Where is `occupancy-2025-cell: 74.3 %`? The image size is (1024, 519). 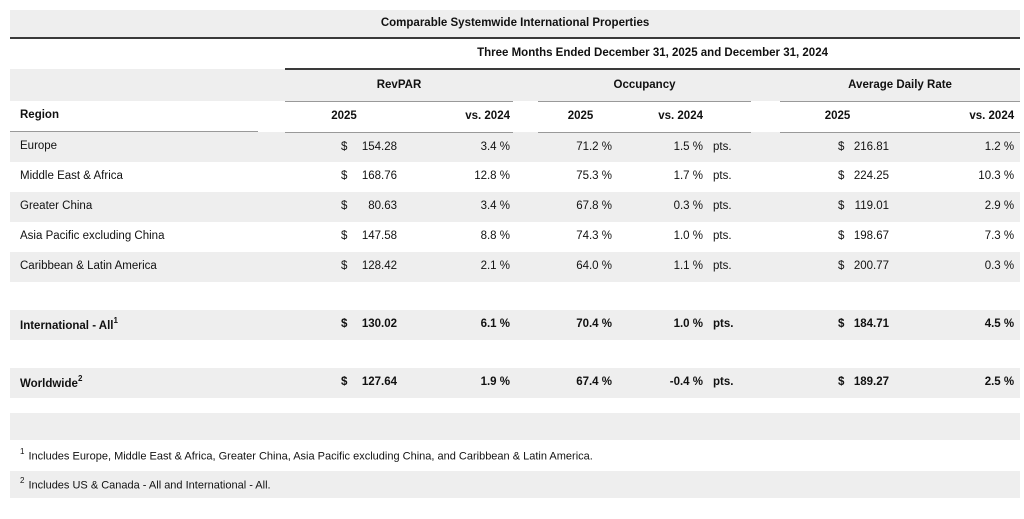
occupancy-2025-cell: 74.3 % is located at coordinates (580, 237).